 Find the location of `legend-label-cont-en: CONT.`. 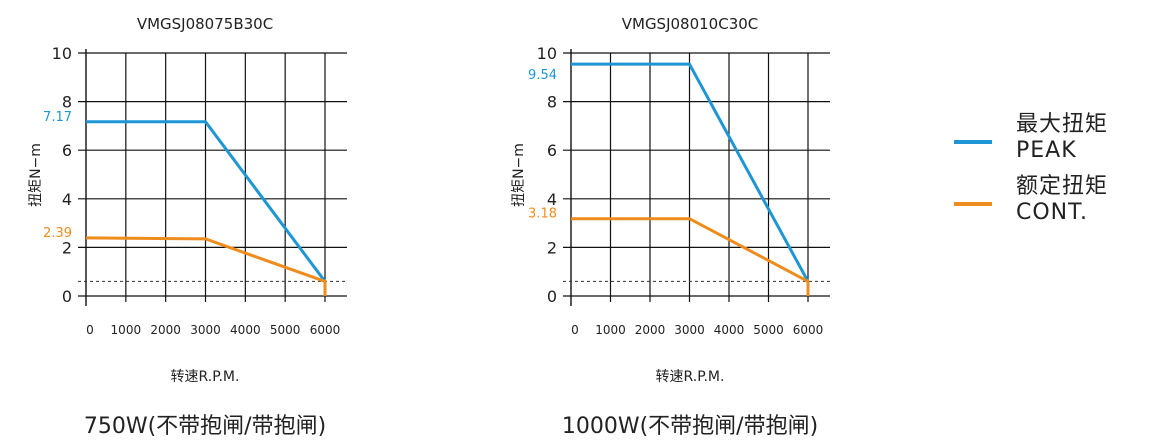

legend-label-cont-en: CONT. is located at coordinates (1052, 212).